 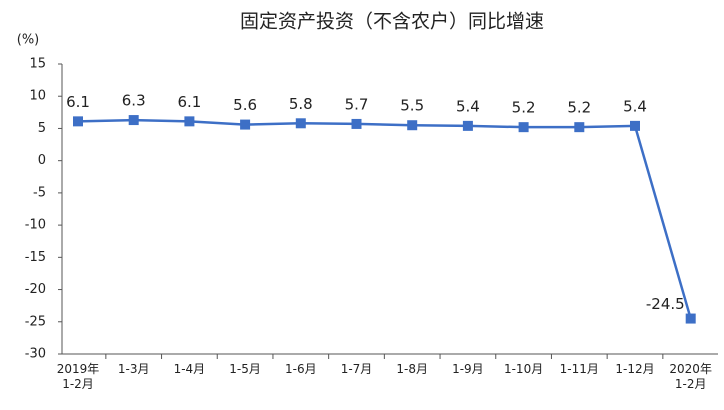 I want to click on y-tick-label: 5, so click(x=42, y=128).